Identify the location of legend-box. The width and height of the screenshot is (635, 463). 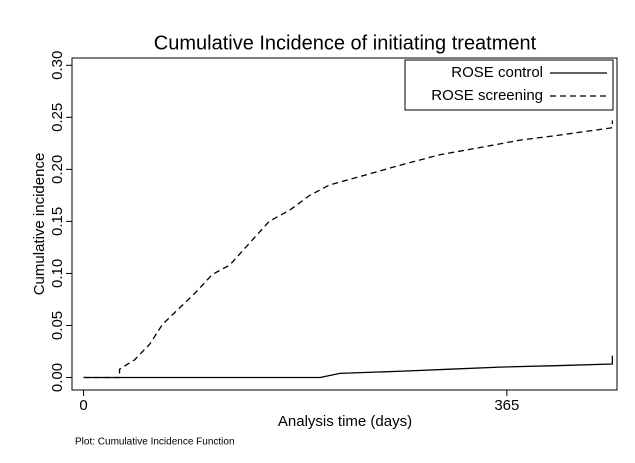
(509, 85).